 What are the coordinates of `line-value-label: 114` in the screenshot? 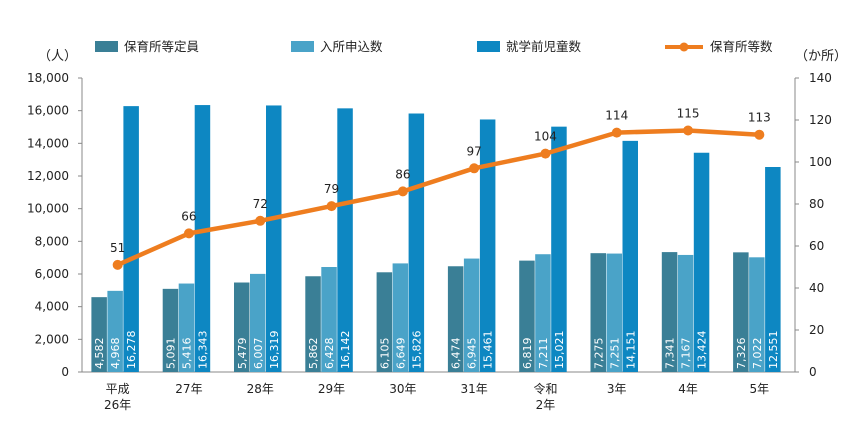 It's located at (616, 116).